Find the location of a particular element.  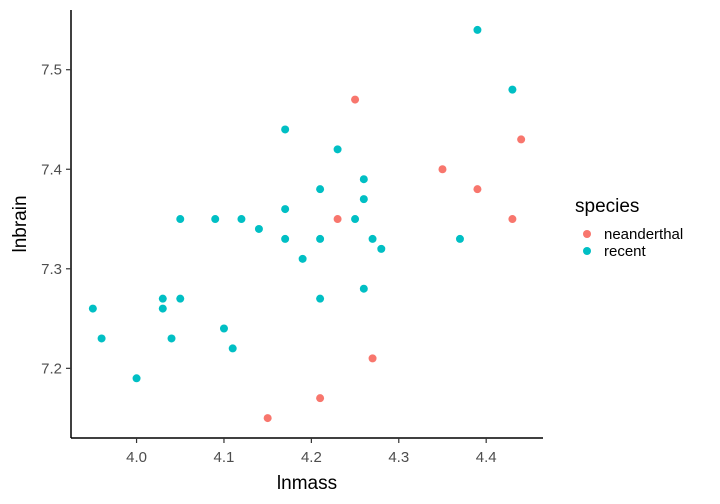

legend-label-neanderthal: neanderthal is located at coordinates (643, 234).